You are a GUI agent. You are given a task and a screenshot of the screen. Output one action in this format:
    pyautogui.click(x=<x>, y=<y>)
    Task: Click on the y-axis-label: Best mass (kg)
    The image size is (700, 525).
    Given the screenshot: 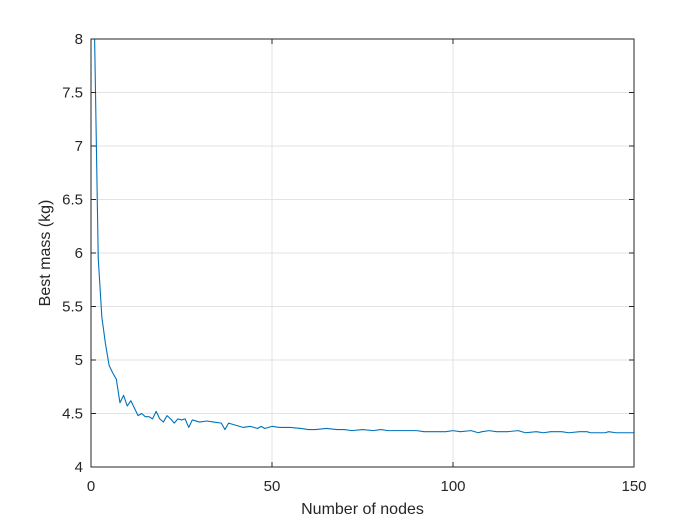 What is the action you would take?
    pyautogui.click(x=45, y=253)
    